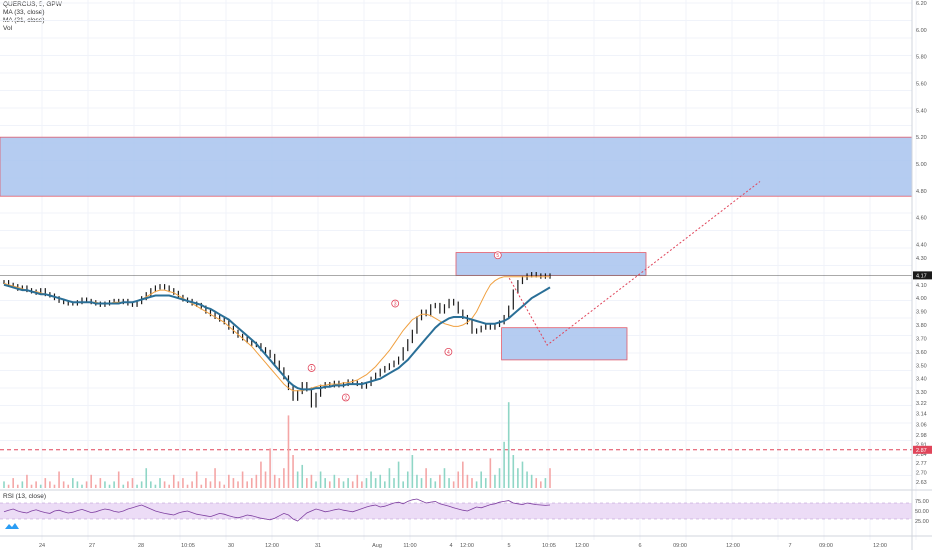 This screenshot has height=550, width=932. Describe the element at coordinates (921, 380) in the screenshot. I see `y-tick-label: 3.40` at that location.